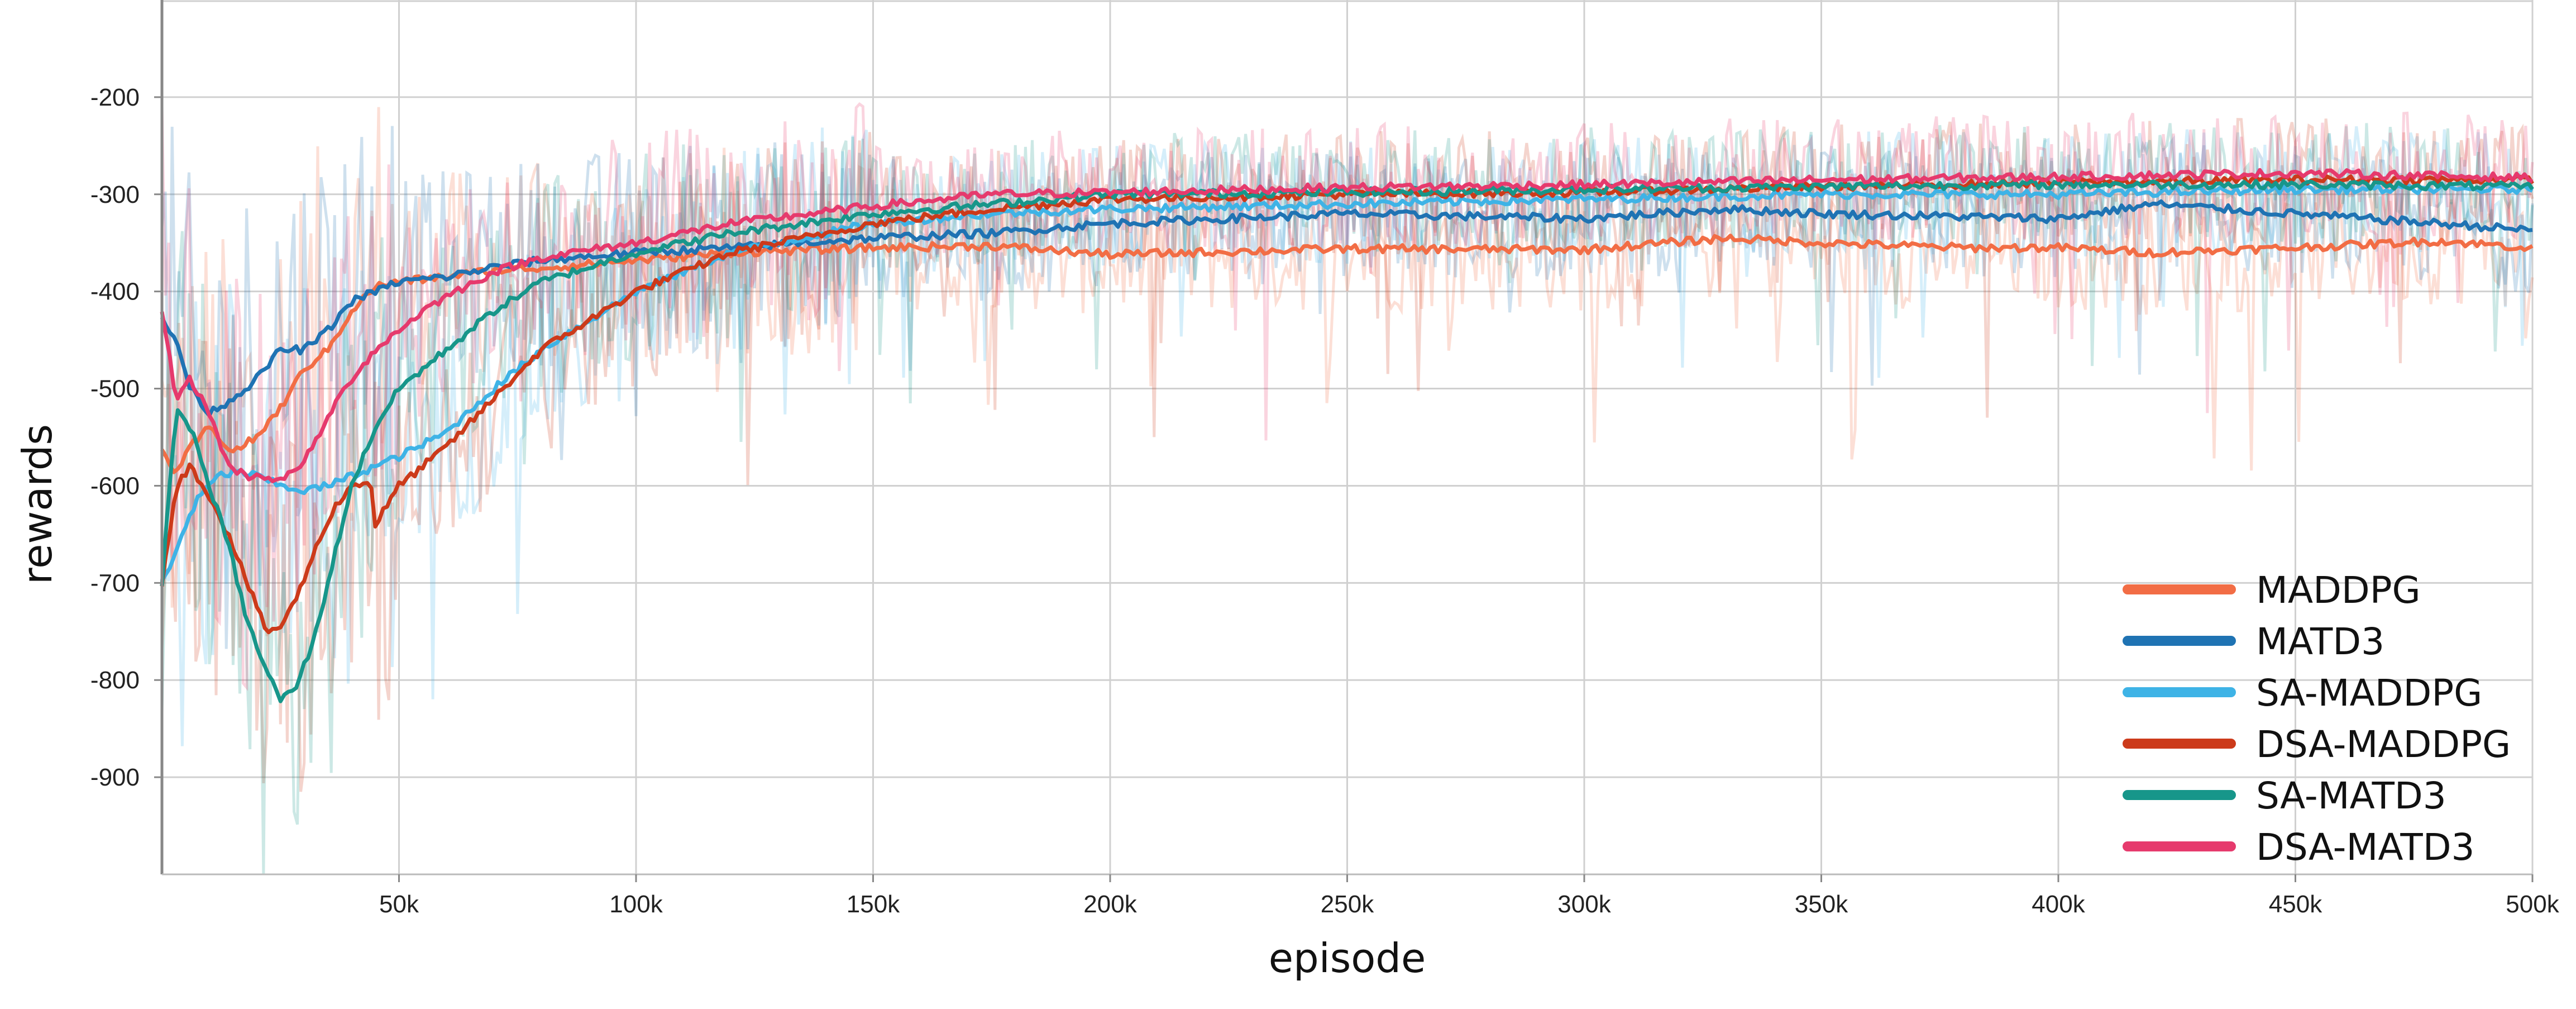 The width and height of the screenshot is (2576, 1009). What do you see at coordinates (1822, 904) in the screenshot?
I see `x-tick-label-6: 350k` at bounding box center [1822, 904].